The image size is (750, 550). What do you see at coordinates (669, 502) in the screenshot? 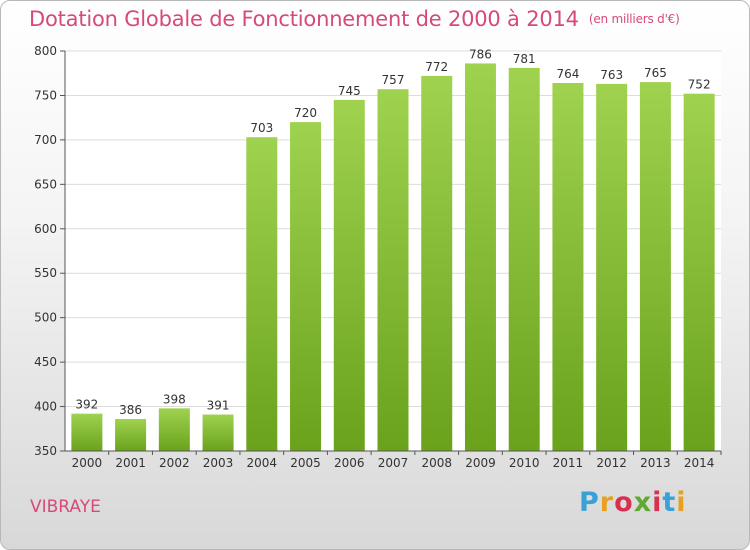
I see `logo-letter: t` at bounding box center [669, 502].